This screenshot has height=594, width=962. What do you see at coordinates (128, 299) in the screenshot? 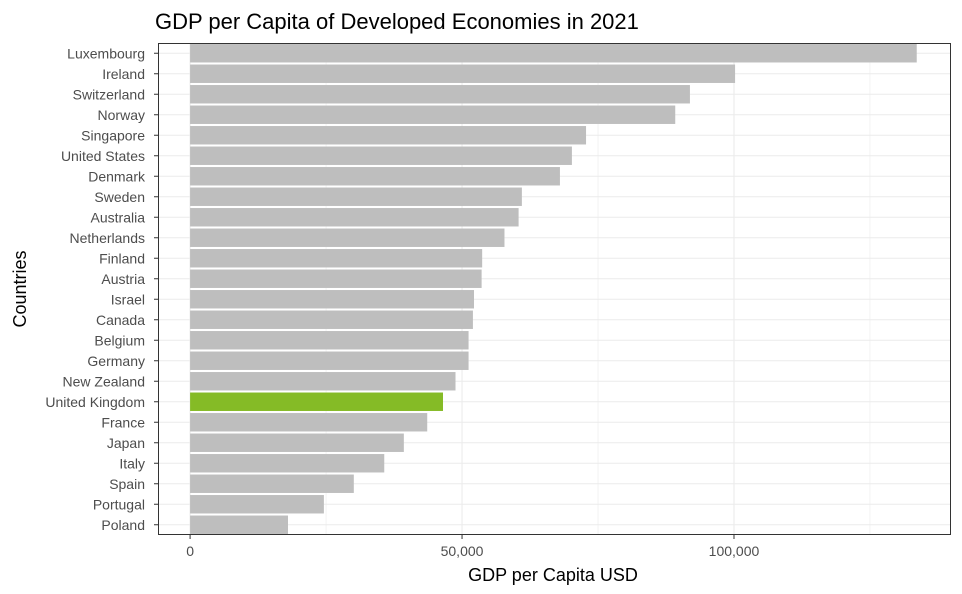
I see `y-tick-label: Israel` at bounding box center [128, 299].